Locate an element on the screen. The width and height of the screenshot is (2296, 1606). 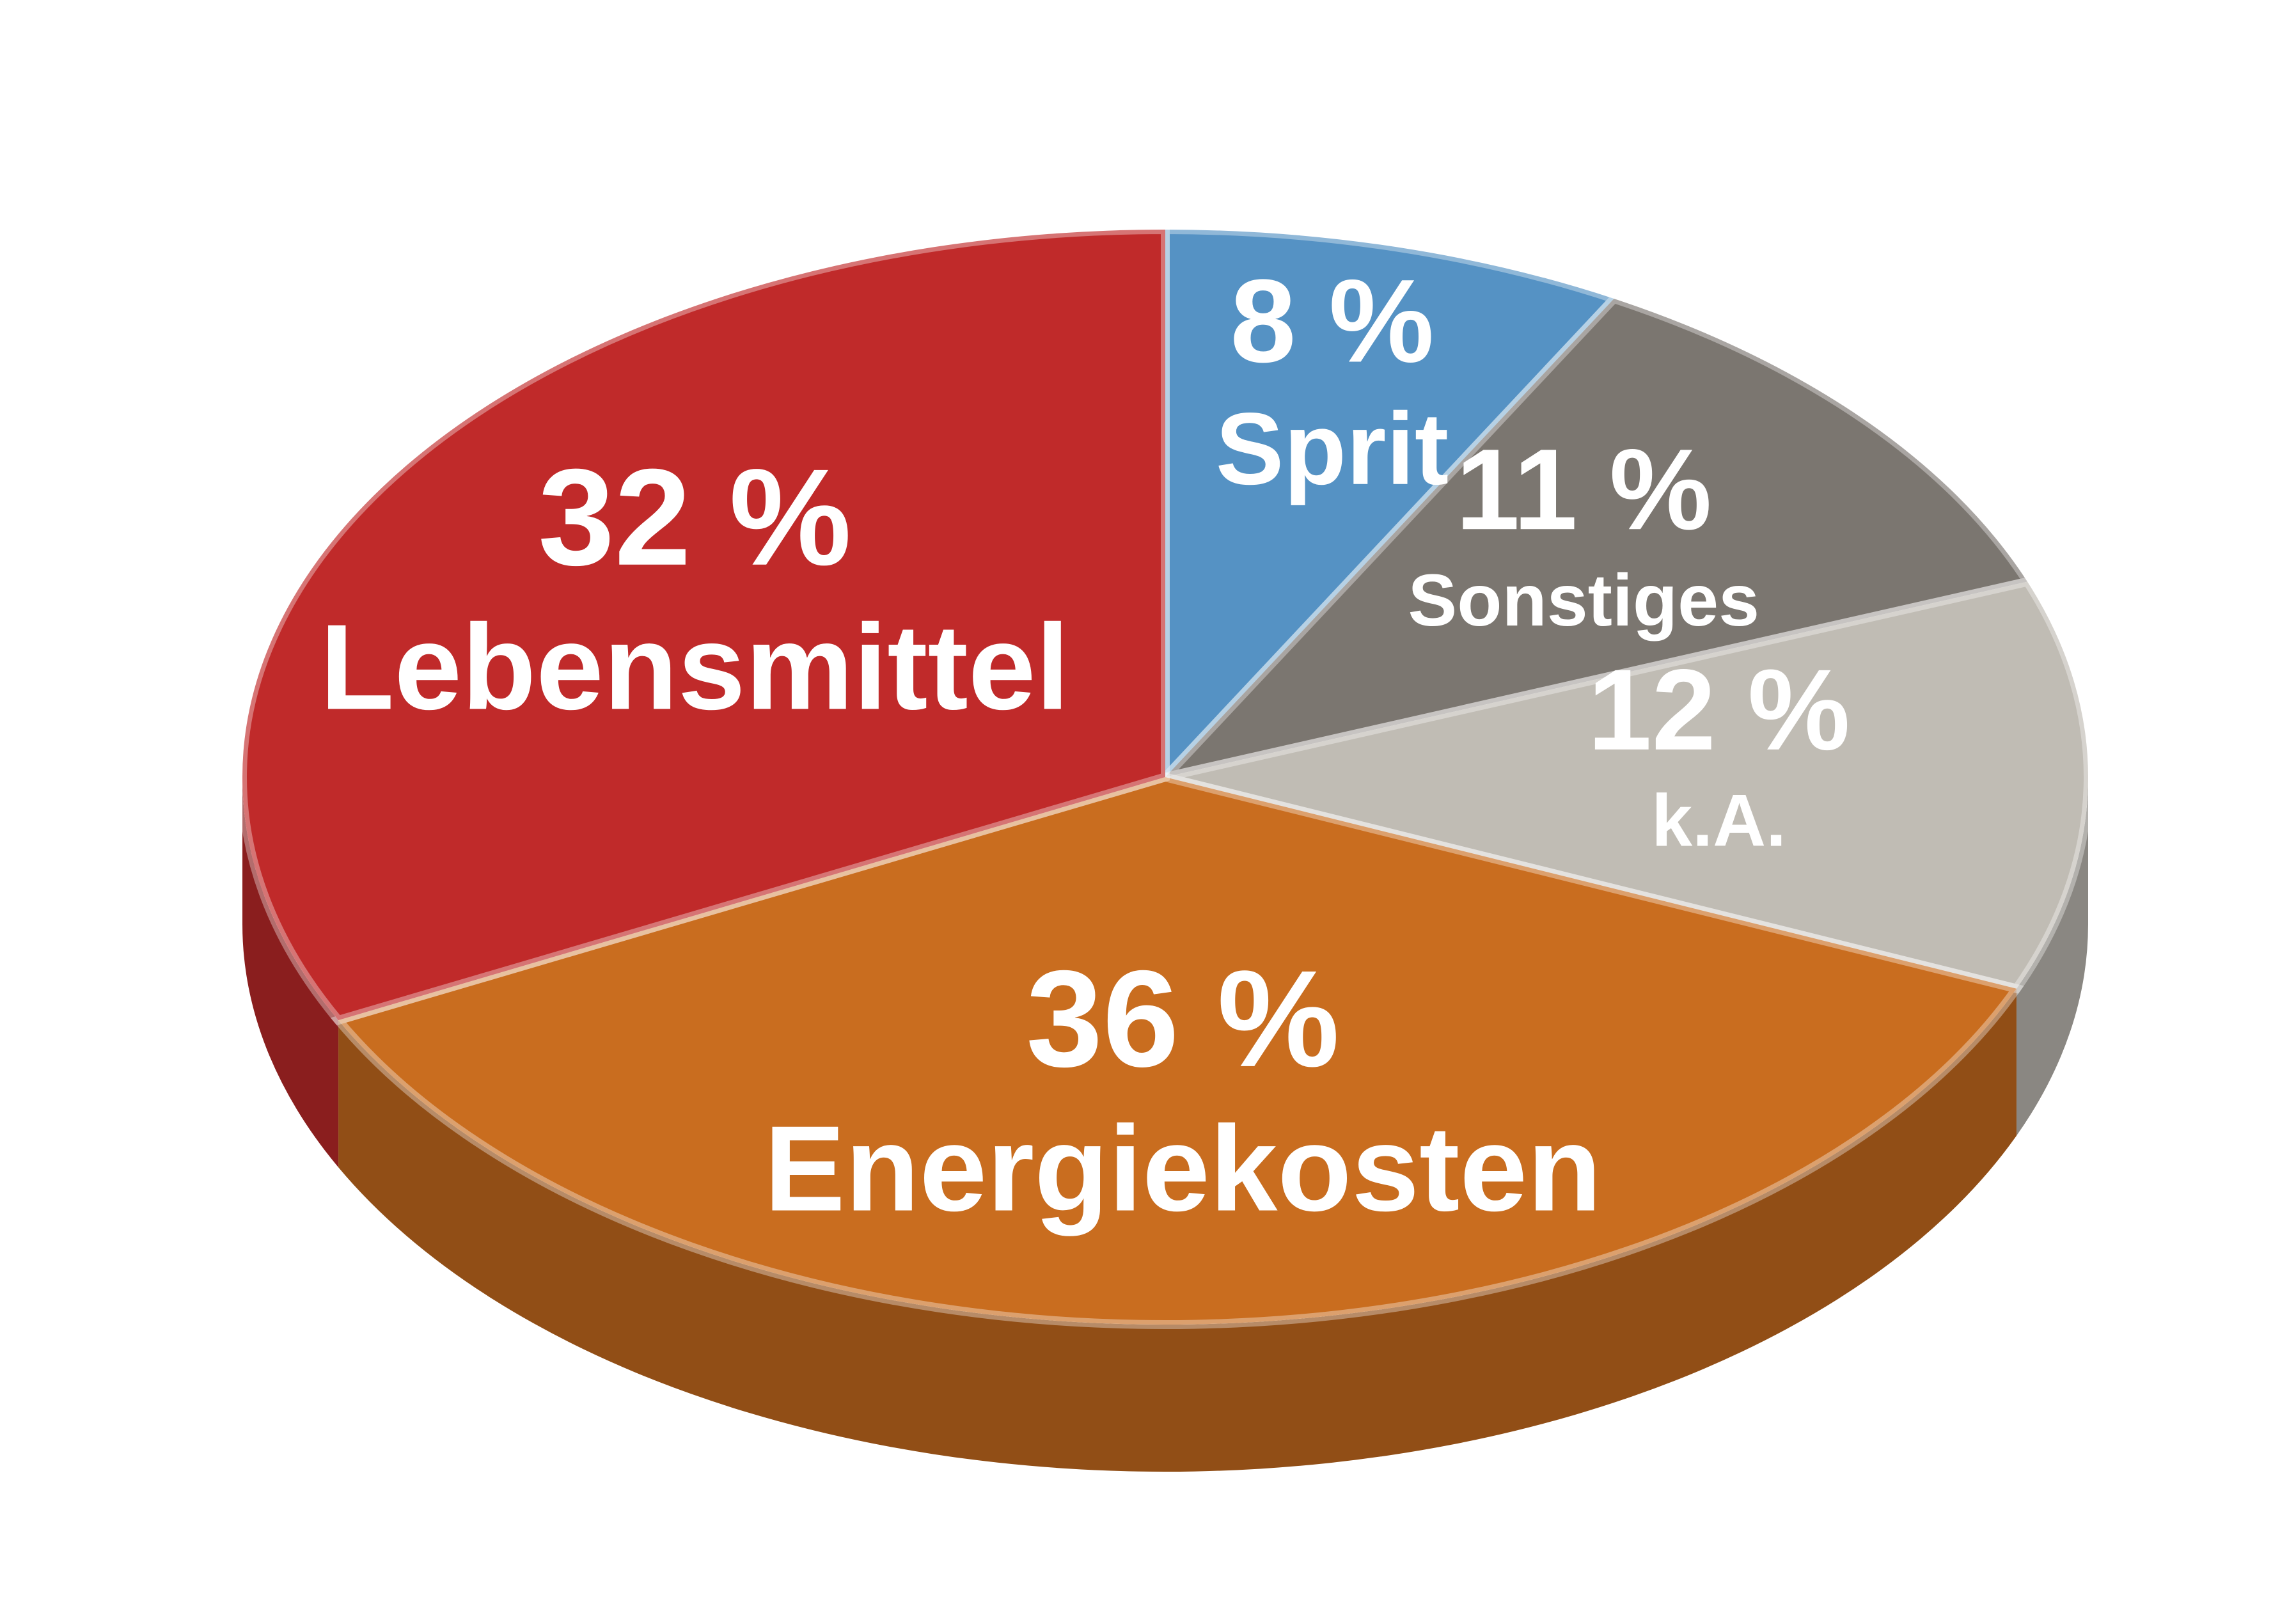
value-label: 12 % is located at coordinates (1719, 710).